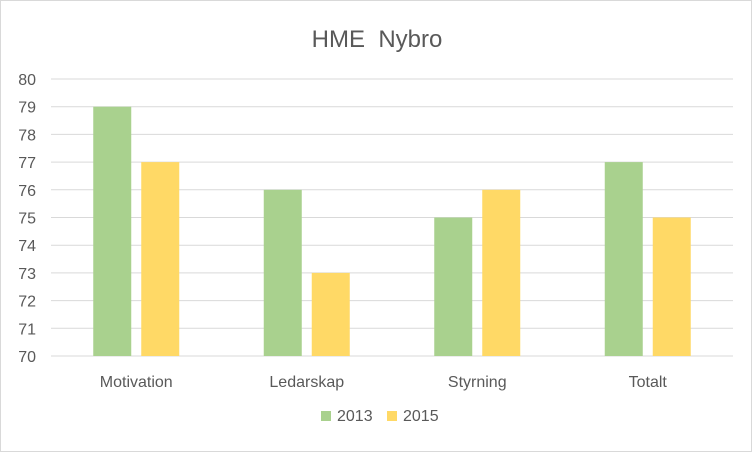 This screenshot has height=452, width=752. I want to click on legend-label: 2015, so click(421, 416).